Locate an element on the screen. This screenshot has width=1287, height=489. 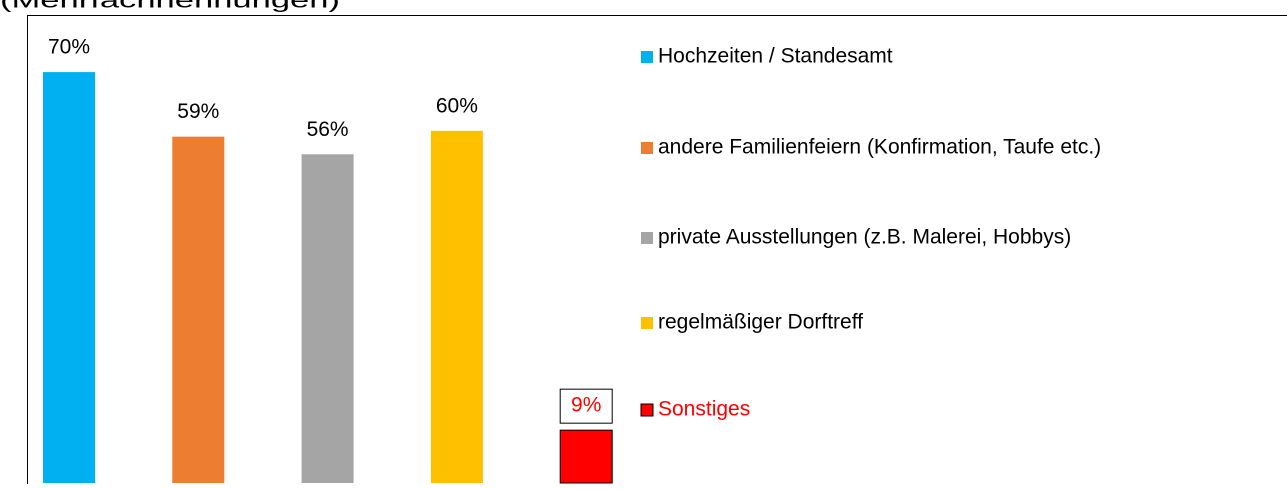
chart-subtitle: (Mehrfachnennungen) is located at coordinates (170, 6).